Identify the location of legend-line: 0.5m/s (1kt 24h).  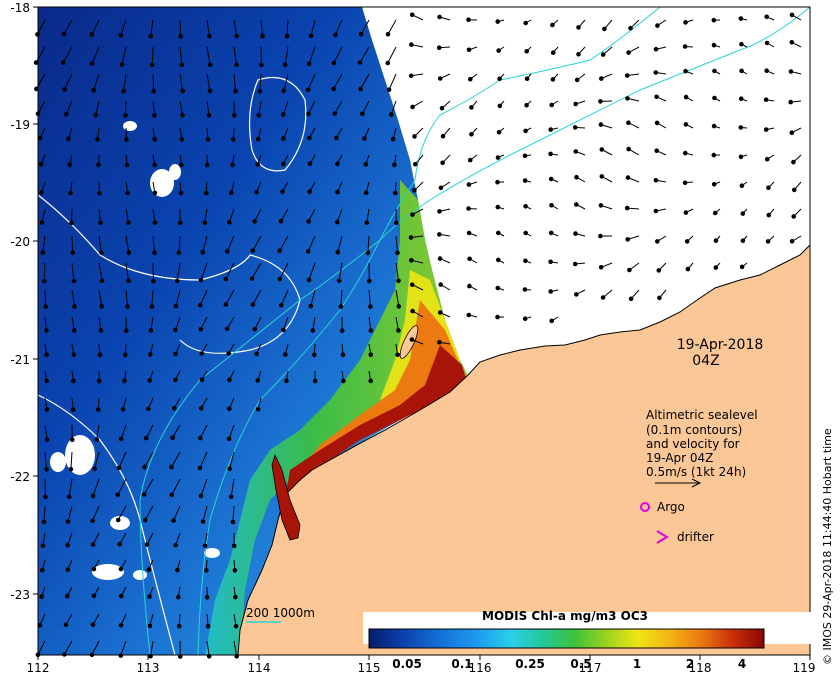
(696, 472).